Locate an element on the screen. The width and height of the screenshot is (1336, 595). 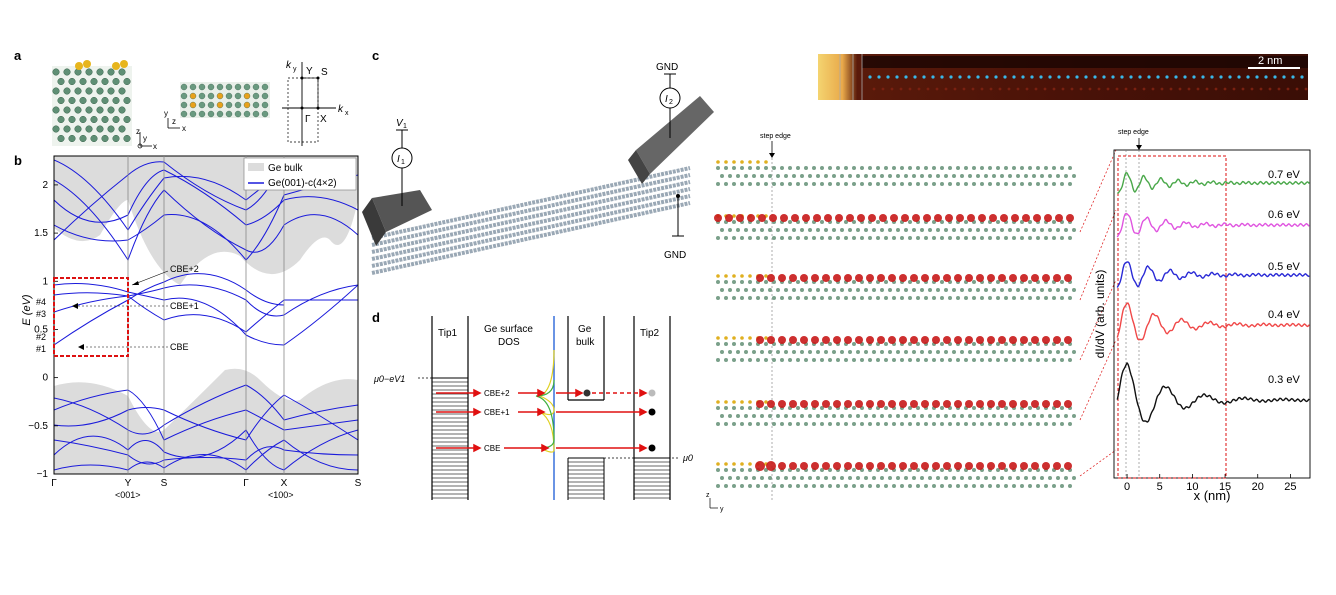
axis-z-label: z is located at coordinates (138, 131).